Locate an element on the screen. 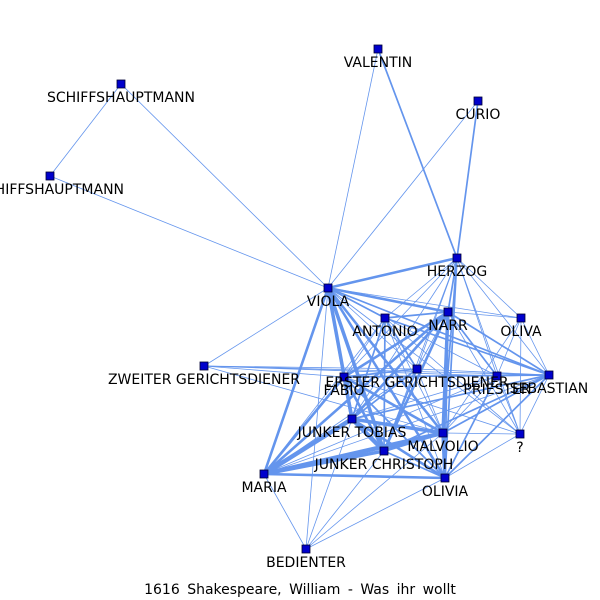 Image resolution: width=600 pixels, height=600 pixels. node-label-priester: PRIESTER is located at coordinates (496, 390).